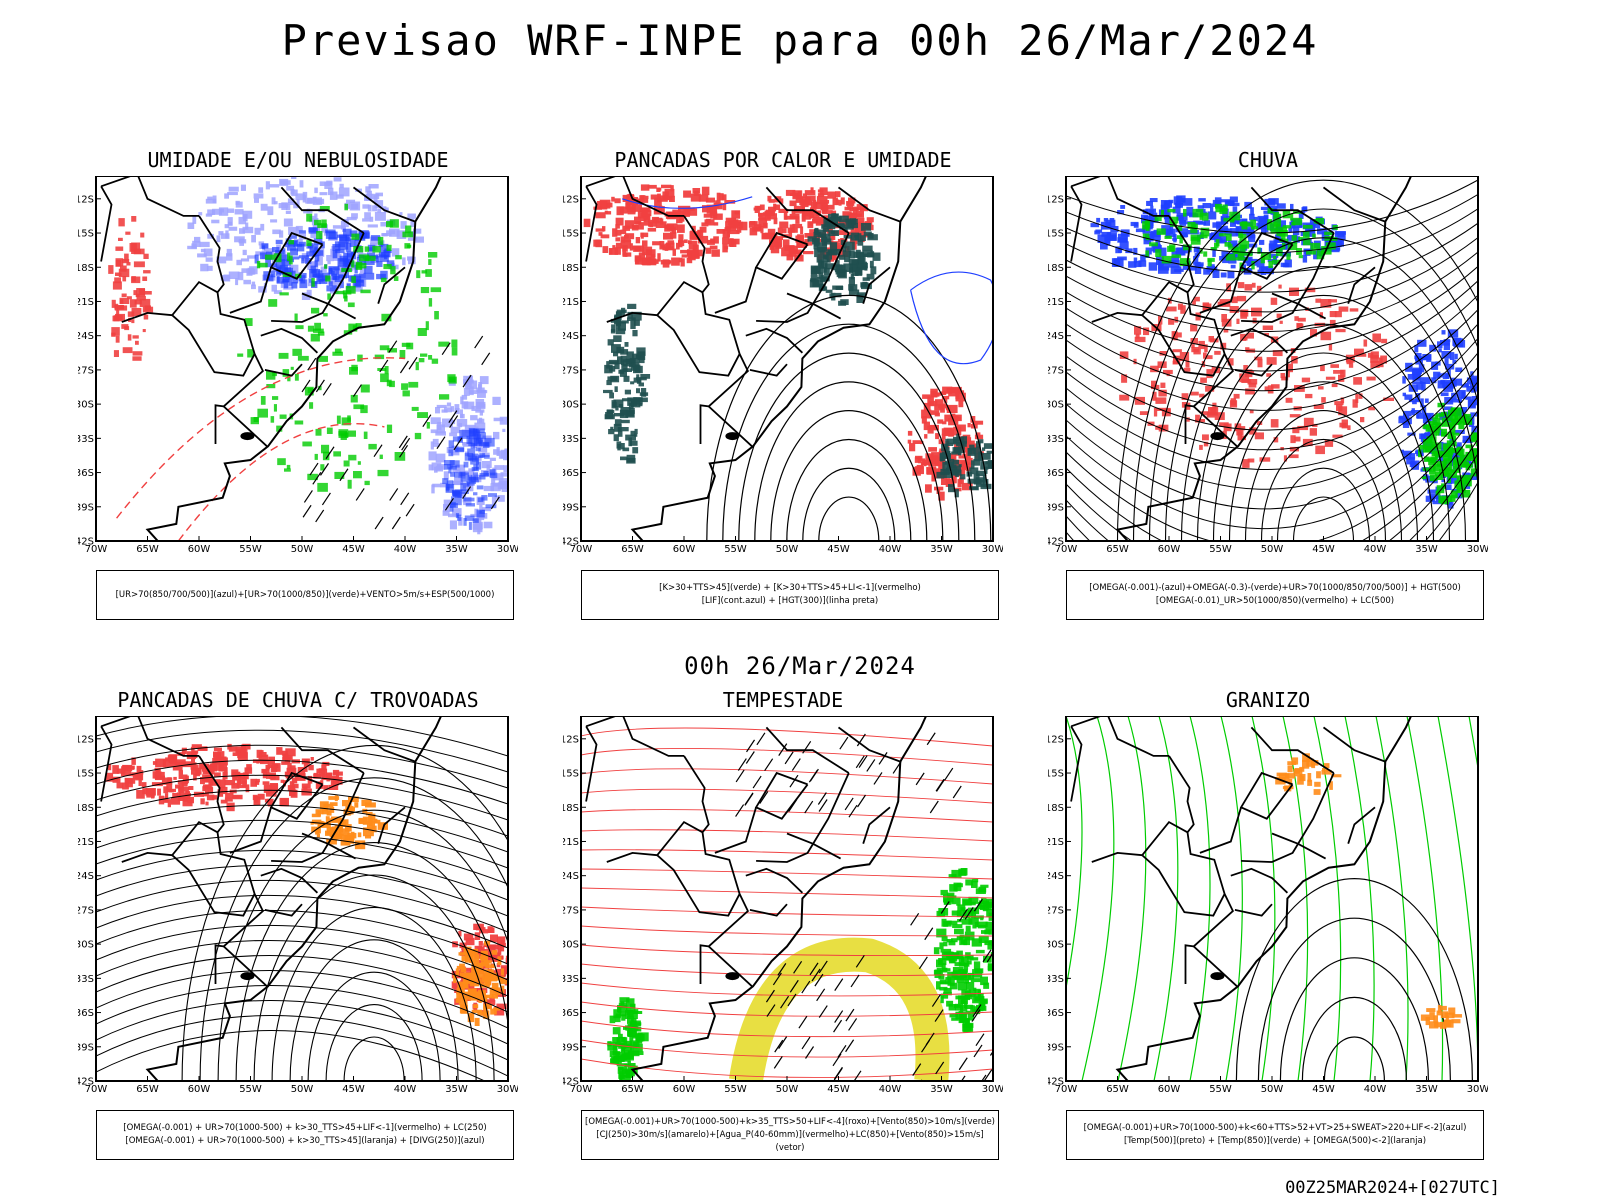  Describe the element at coordinates (1318, 775) in the screenshot. I see `omega500-area` at that location.